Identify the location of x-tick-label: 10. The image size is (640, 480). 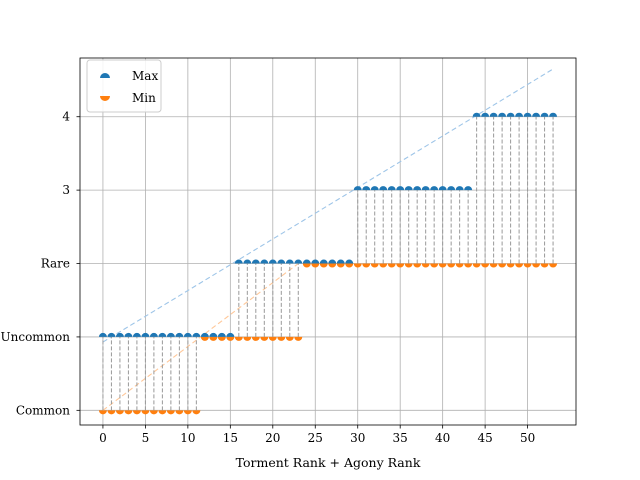
(187, 438).